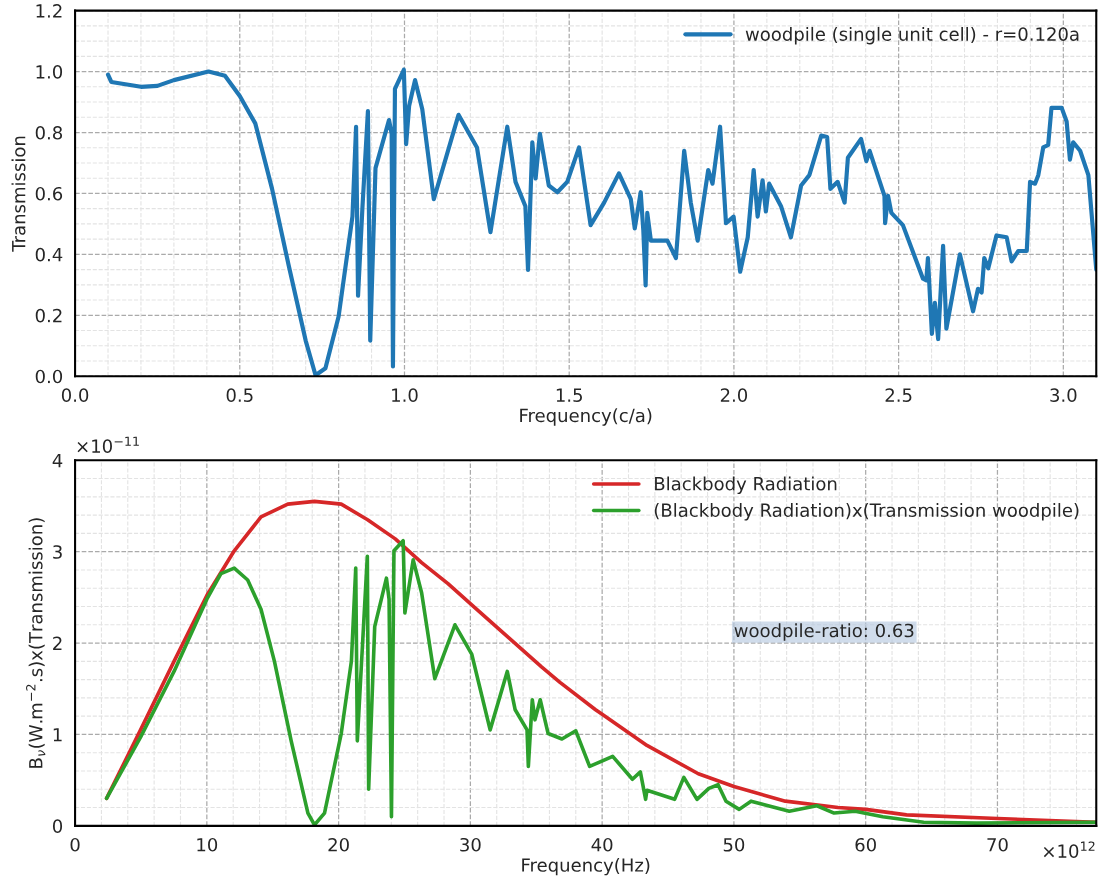 The image size is (1104, 888). I want to click on x-tick-label: 30, so click(470, 844).